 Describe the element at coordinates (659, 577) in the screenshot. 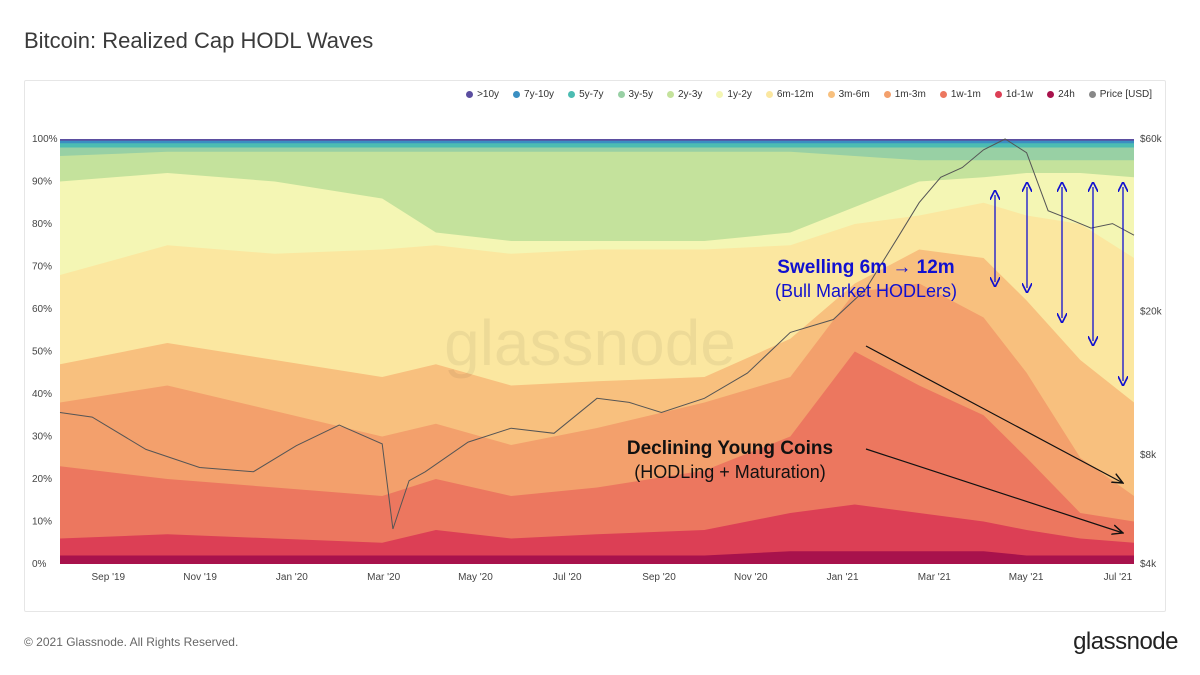

I see `x-tick-label: Sep '20` at that location.